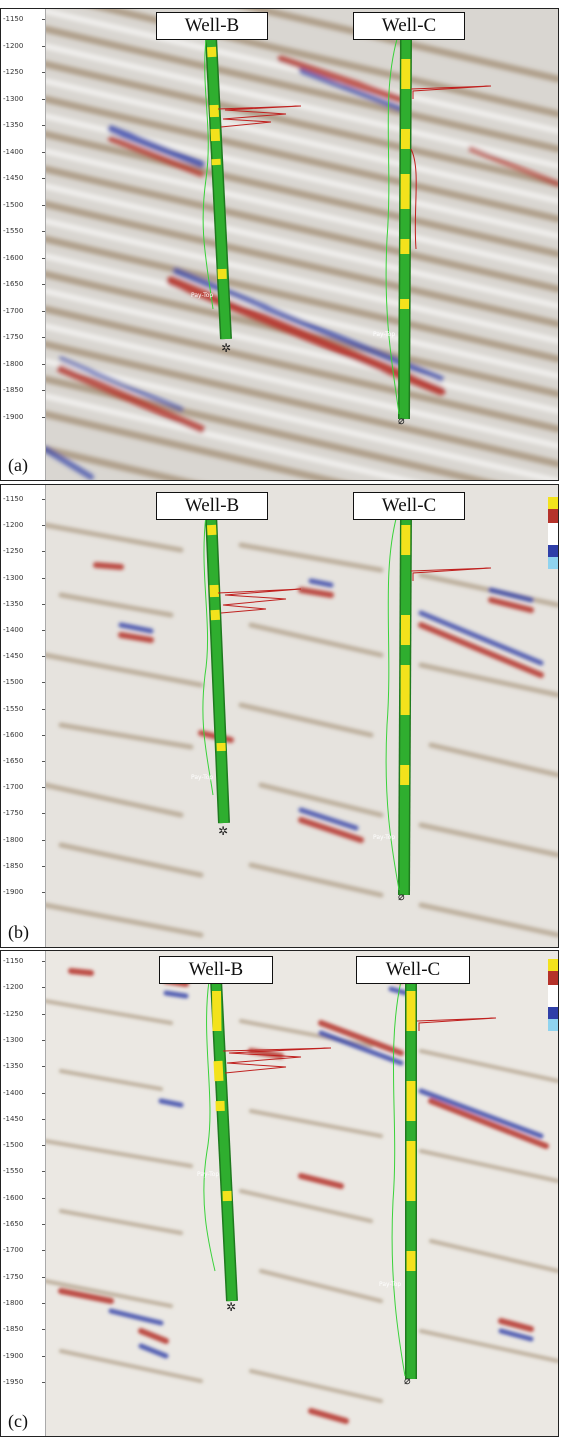 The image size is (562, 1437). What do you see at coordinates (216, 970) in the screenshot?
I see `well-b-label-c: Well-B` at bounding box center [216, 970].